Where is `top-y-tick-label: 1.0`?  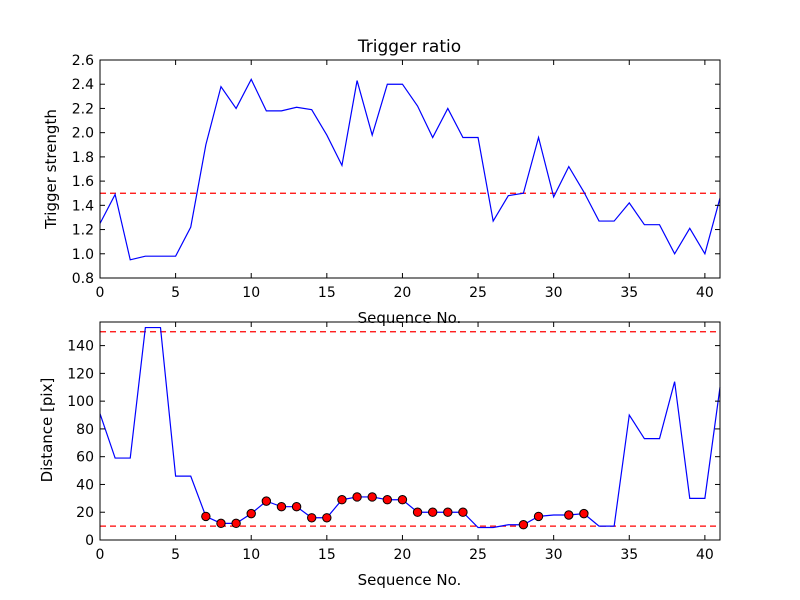 top-y-tick-label: 1.0 is located at coordinates (83, 255).